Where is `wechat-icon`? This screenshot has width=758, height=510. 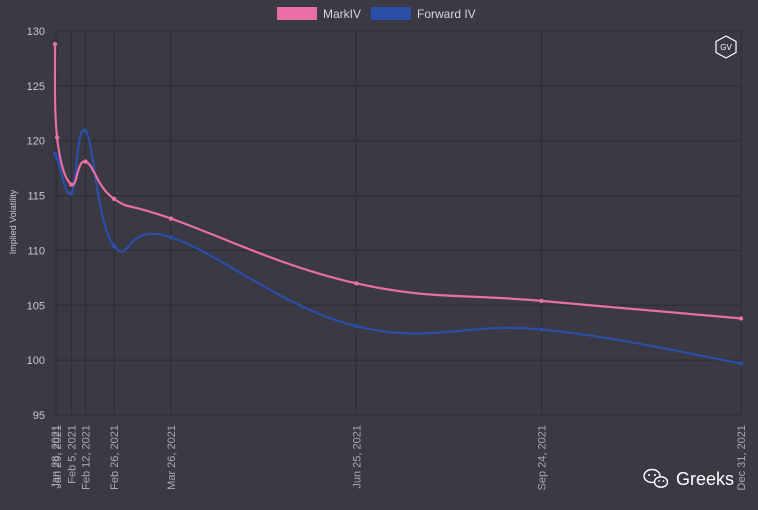 wechat-icon is located at coordinates (656, 478).